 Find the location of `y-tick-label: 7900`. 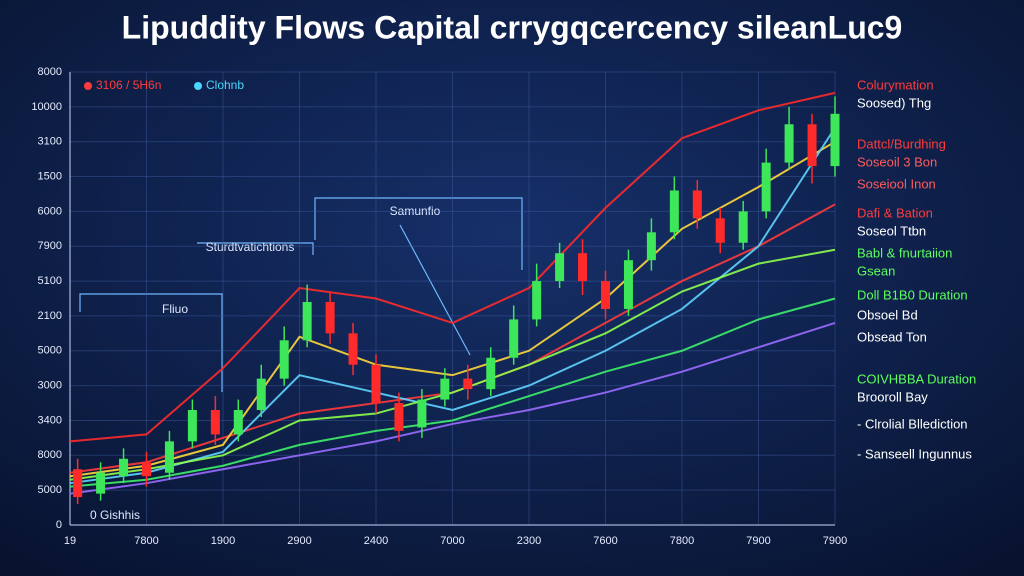

y-tick-label: 7900 is located at coordinates (50, 246).